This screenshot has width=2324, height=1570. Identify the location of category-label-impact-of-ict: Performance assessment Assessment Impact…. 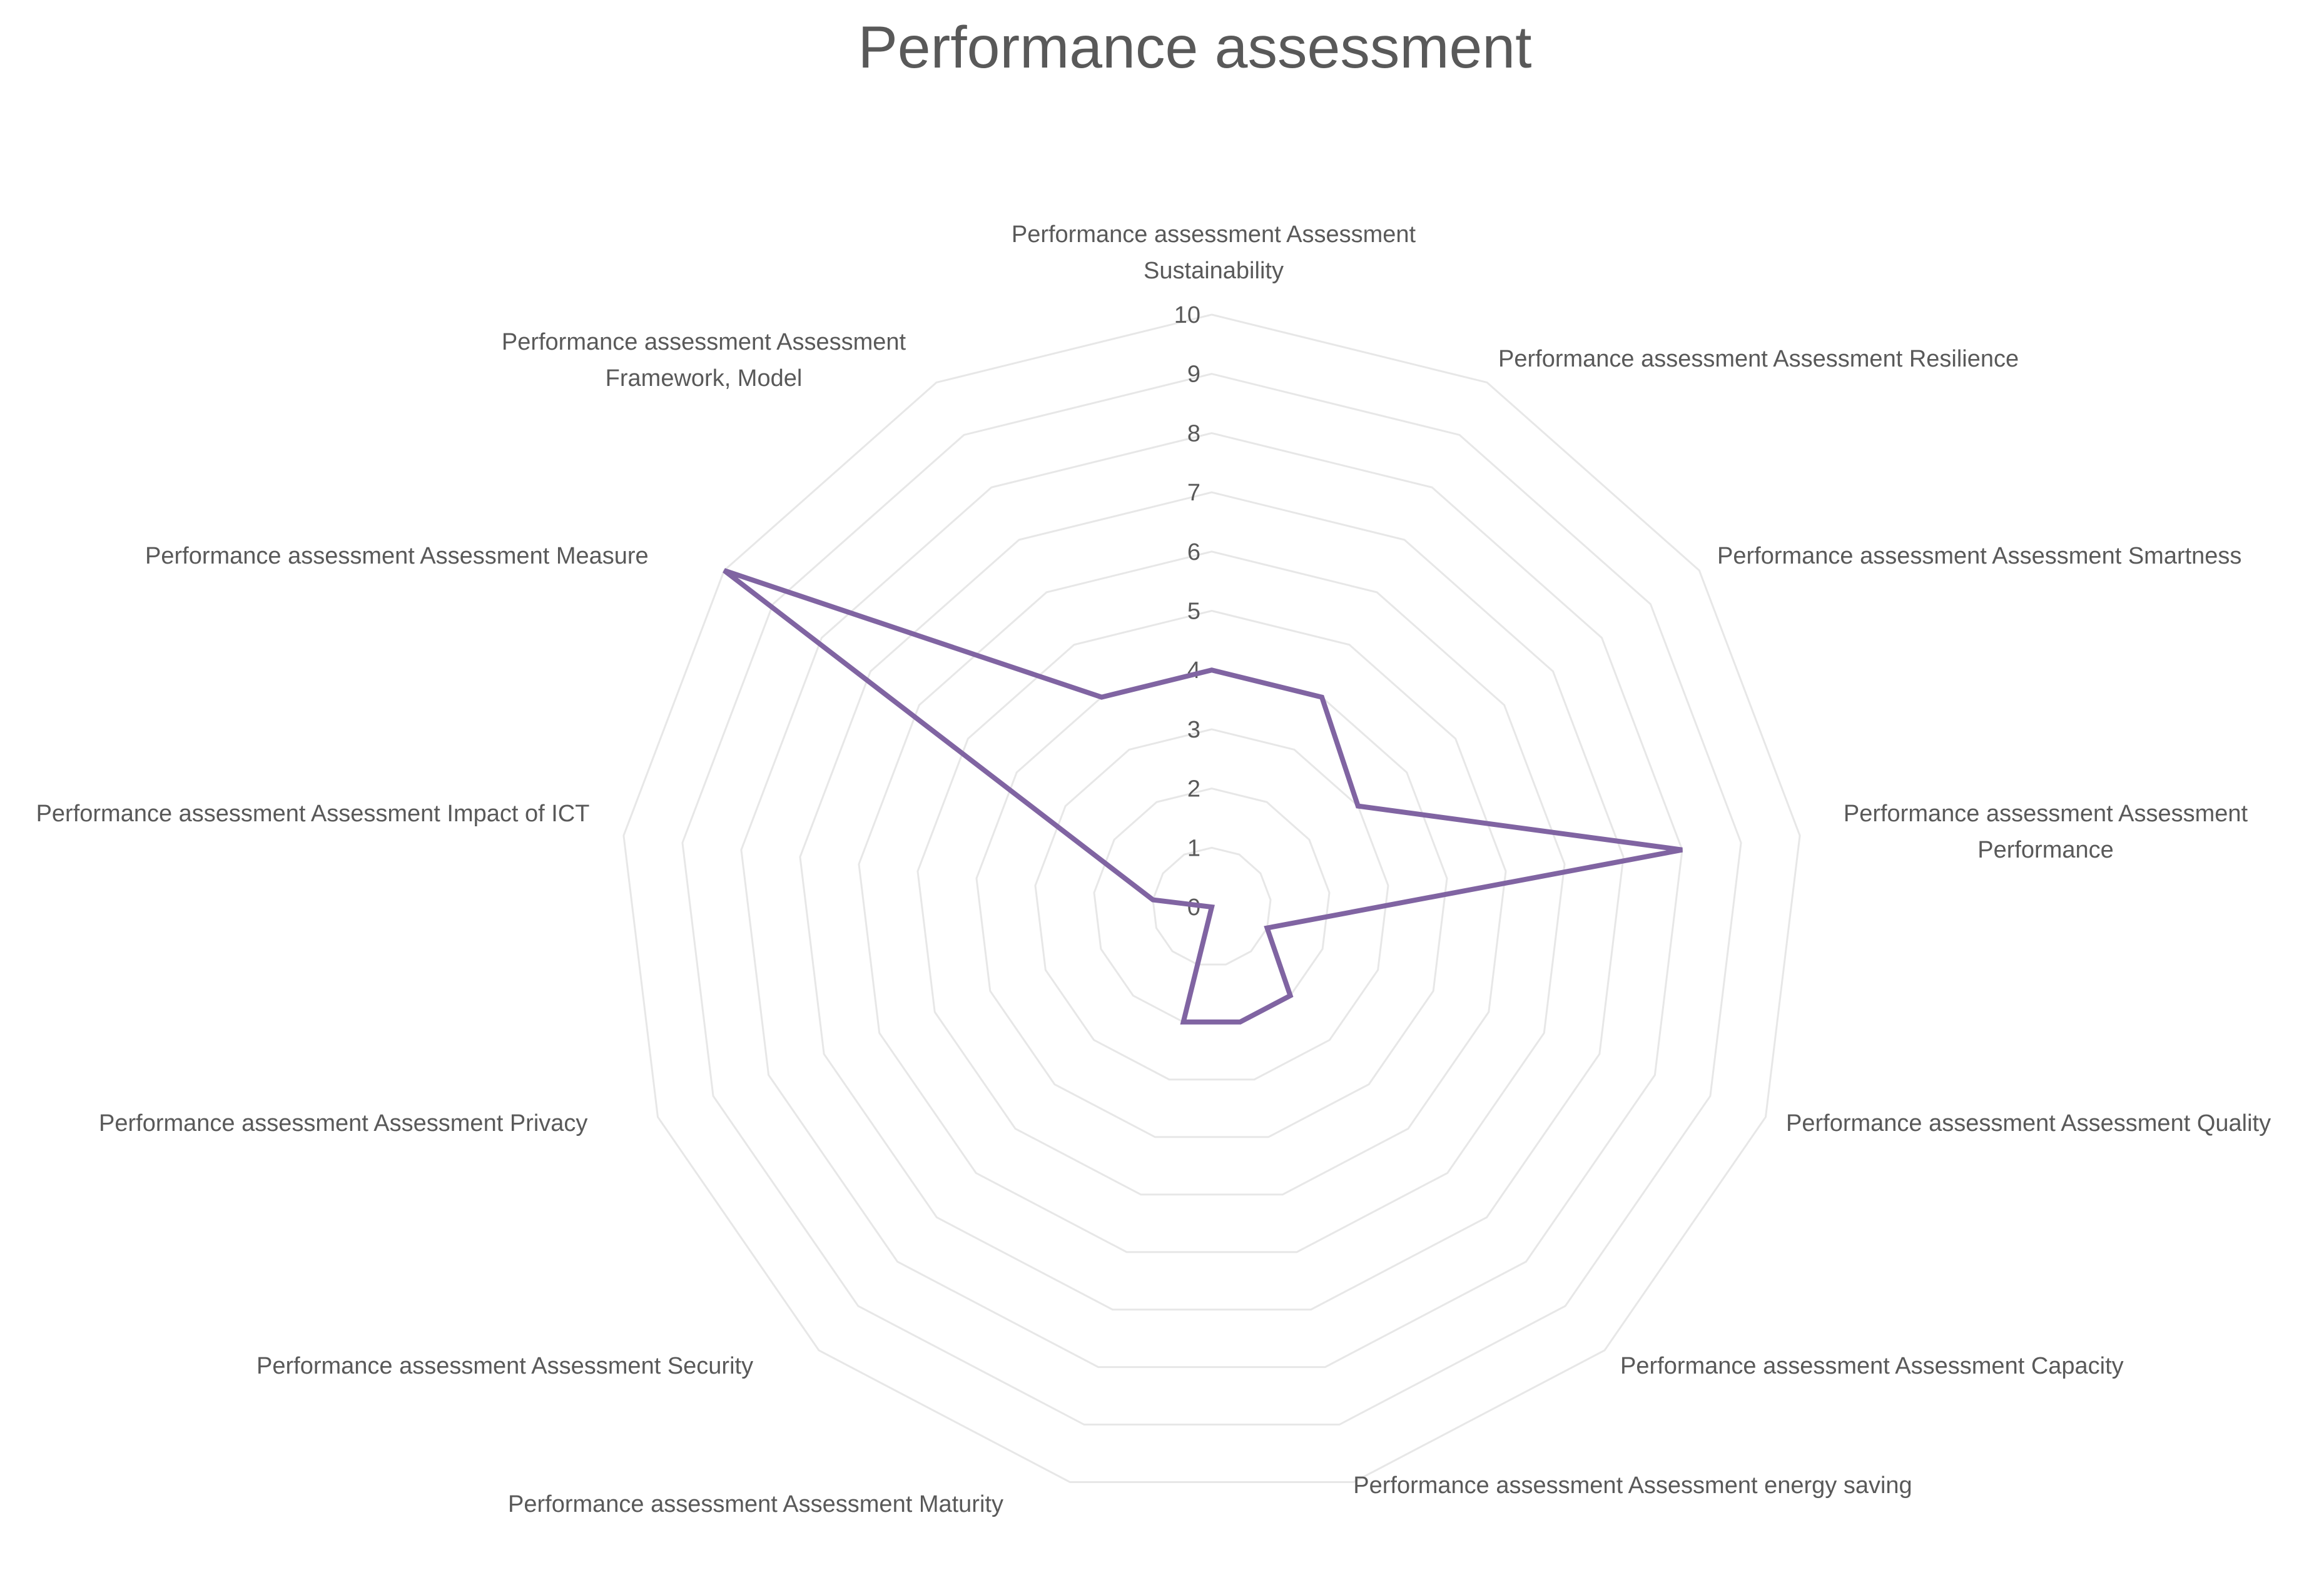
(313, 814).